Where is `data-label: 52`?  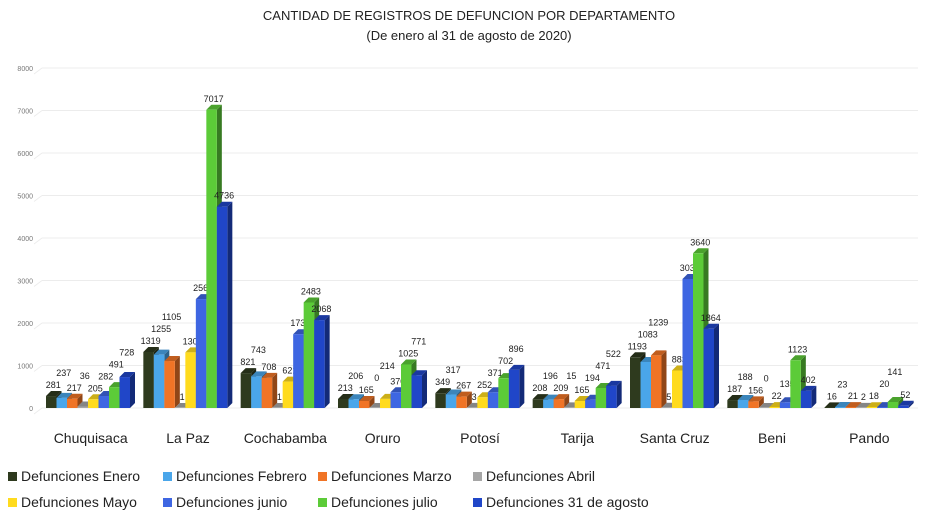
data-label: 52 is located at coordinates (905, 395).